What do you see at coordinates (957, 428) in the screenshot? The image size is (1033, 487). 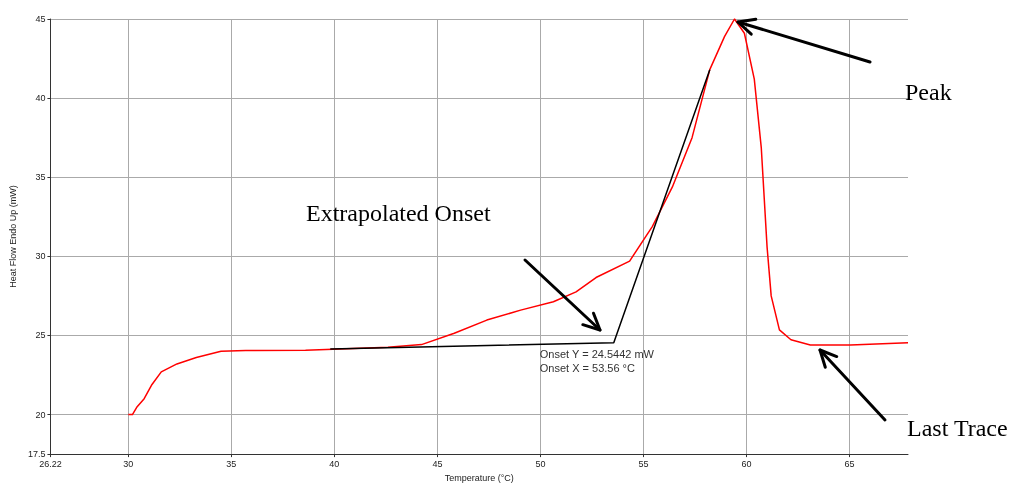 I see `annotation: Last Trace` at bounding box center [957, 428].